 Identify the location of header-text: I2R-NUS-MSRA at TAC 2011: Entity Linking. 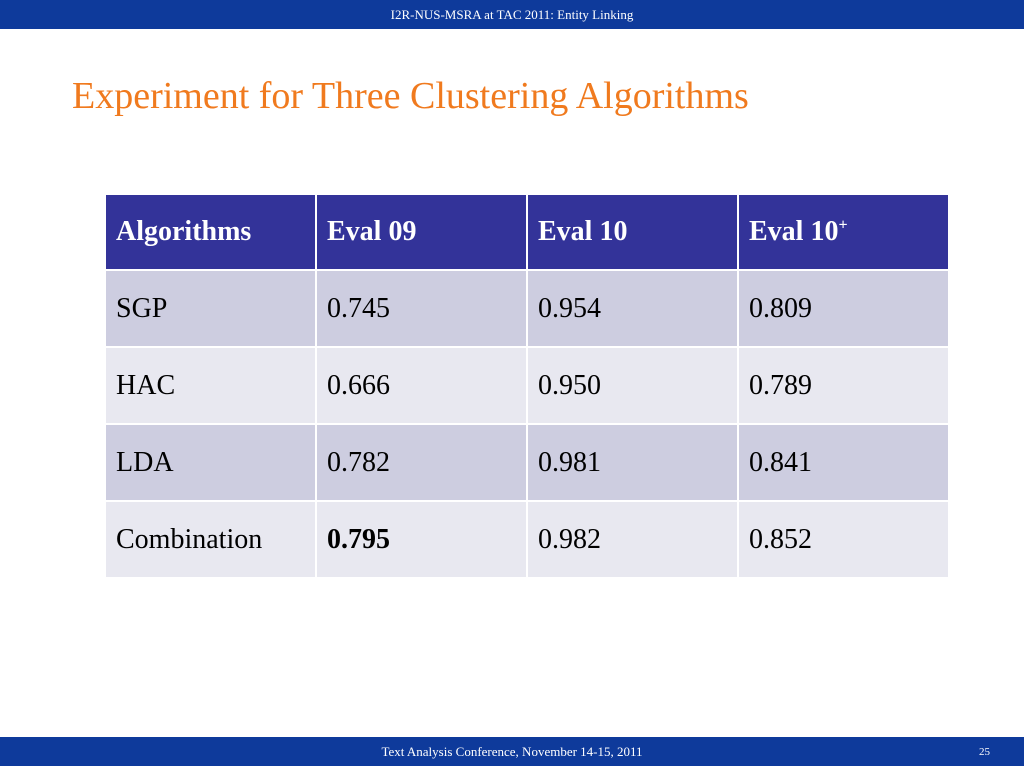
(512, 14).